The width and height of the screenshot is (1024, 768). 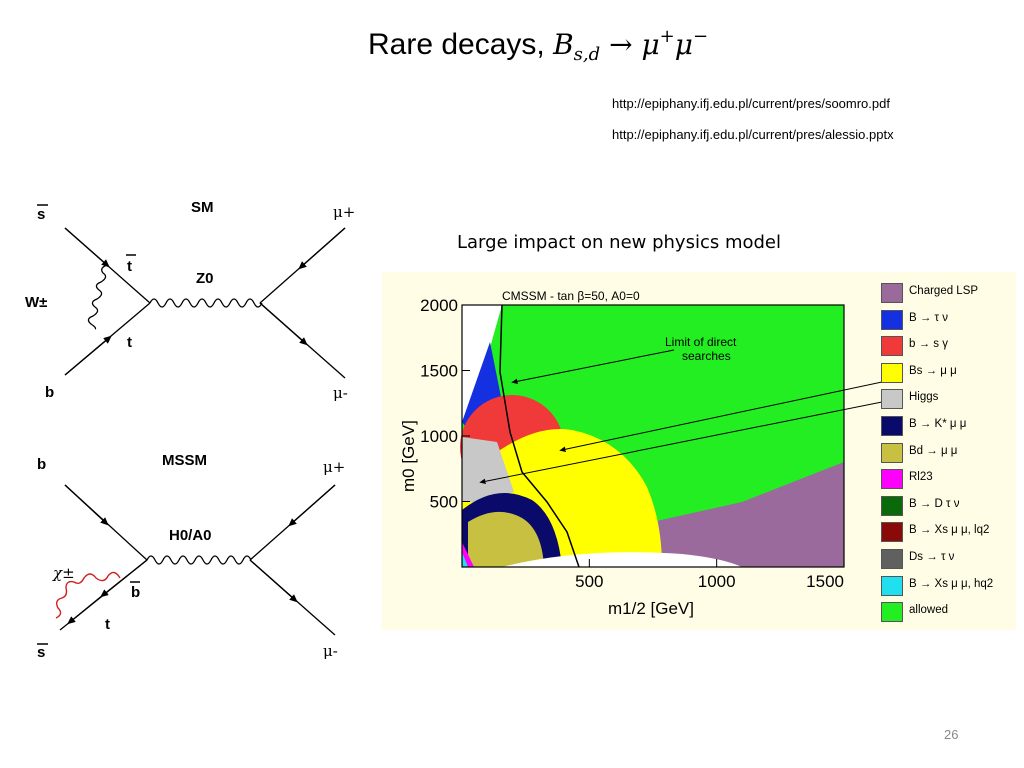 What do you see at coordinates (63, 573) in the screenshot?
I see `mssm-label-chargino: χ±` at bounding box center [63, 573].